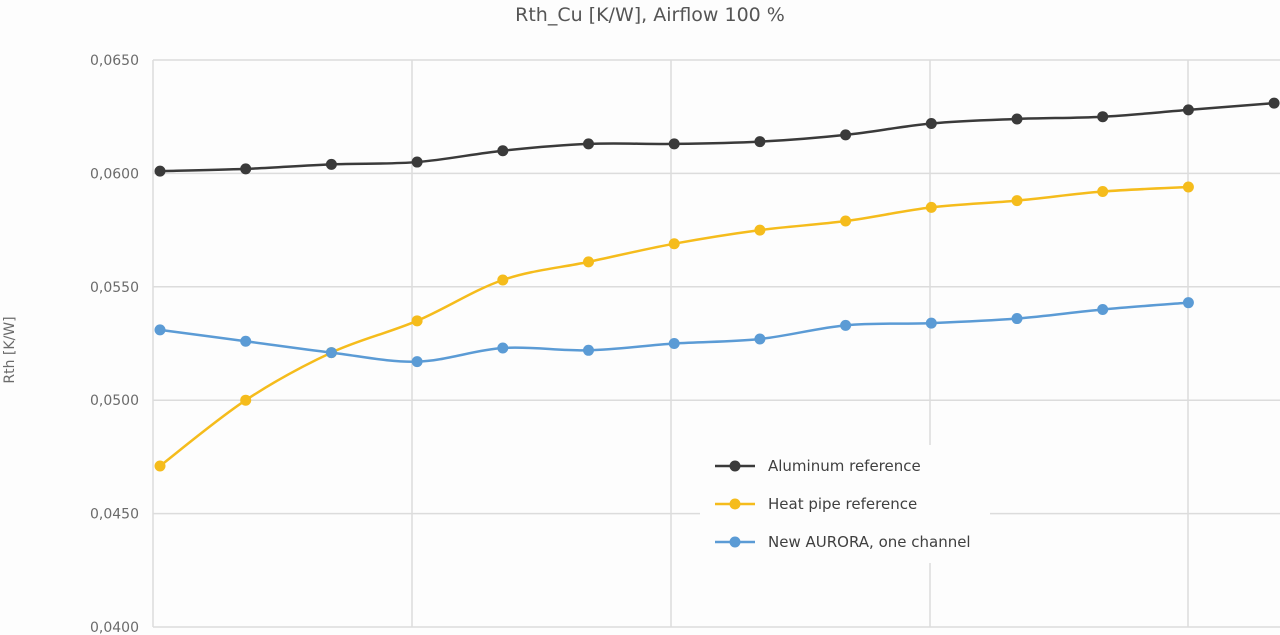  Describe the element at coordinates (869, 542) in the screenshot. I see `legend-label: New AURORA, one channel` at that location.